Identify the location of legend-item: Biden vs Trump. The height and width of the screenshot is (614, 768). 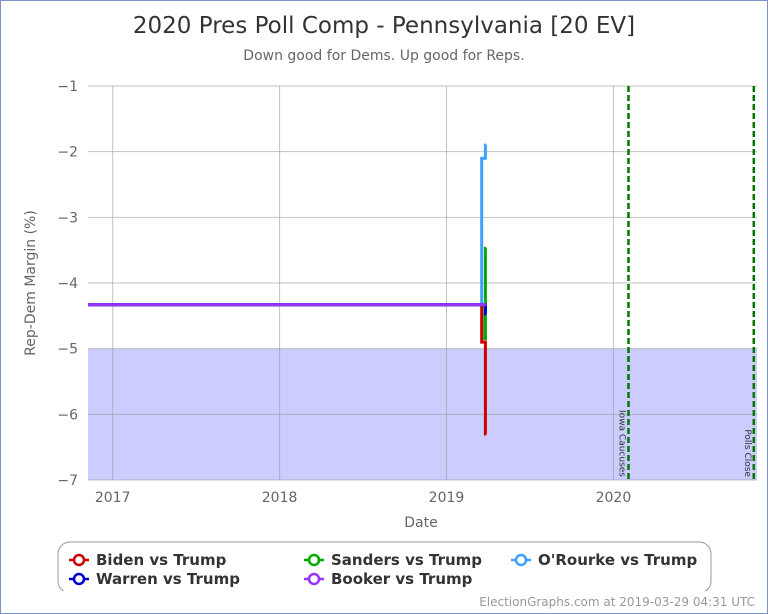
(148, 560).